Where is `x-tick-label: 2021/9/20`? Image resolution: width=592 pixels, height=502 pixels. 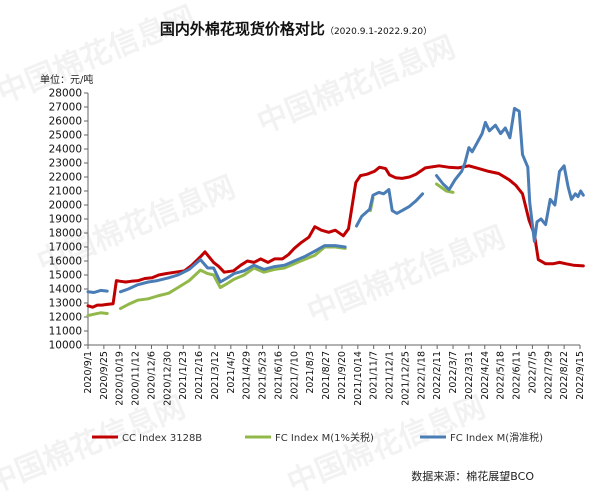 x-tick-label: 2021/9/20 is located at coordinates (342, 375).